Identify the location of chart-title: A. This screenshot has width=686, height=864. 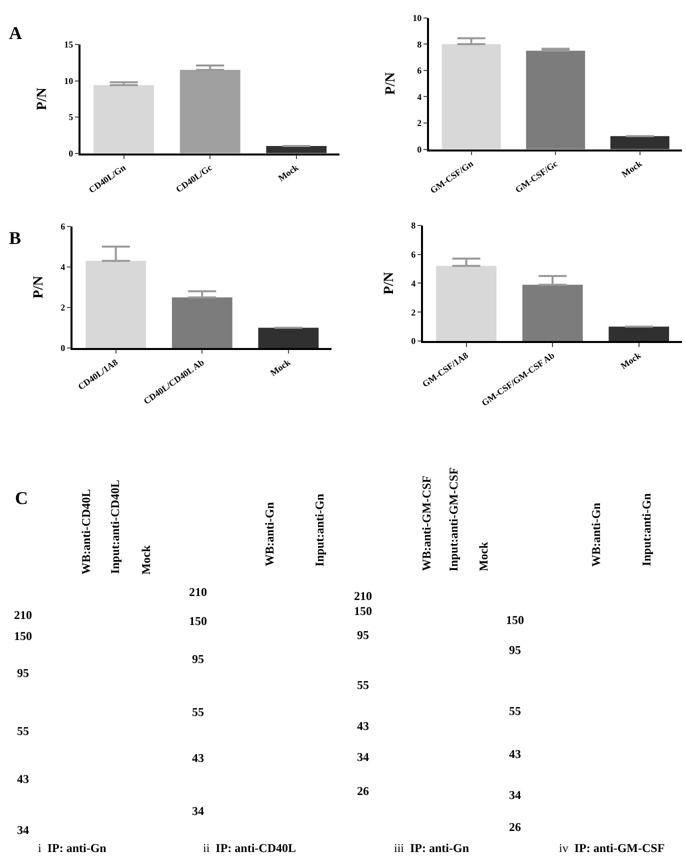
(15, 33).